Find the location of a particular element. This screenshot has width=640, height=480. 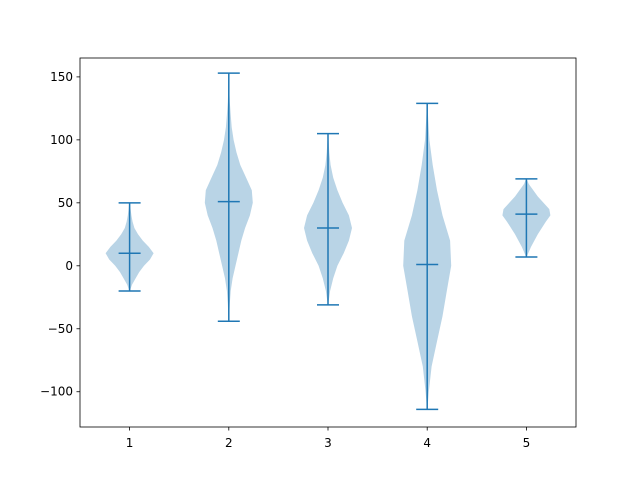

x-tick-label: 5 is located at coordinates (527, 443).